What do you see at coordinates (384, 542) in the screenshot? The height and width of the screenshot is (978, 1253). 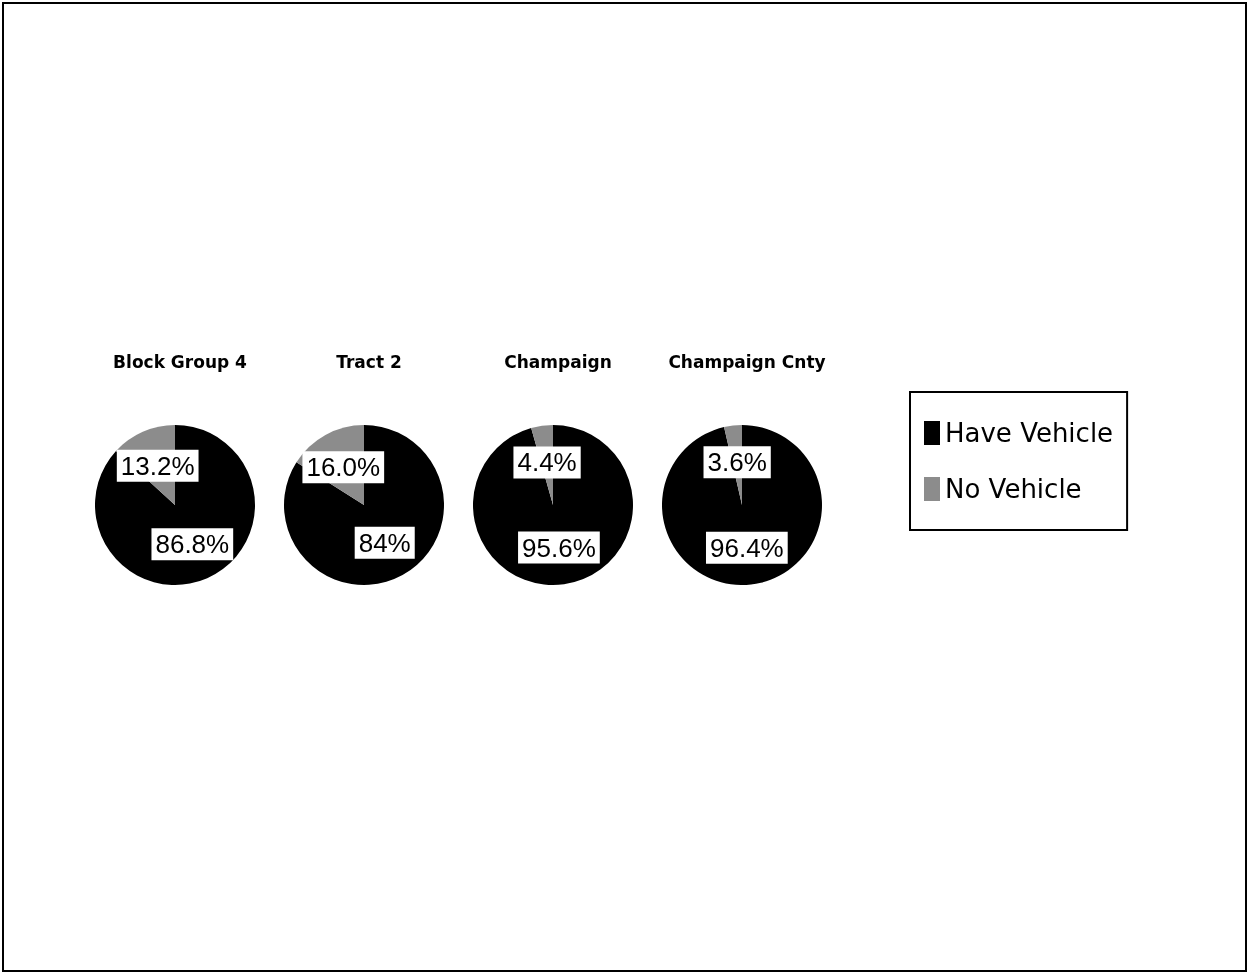 I see `data-label: 84%` at bounding box center [384, 542].